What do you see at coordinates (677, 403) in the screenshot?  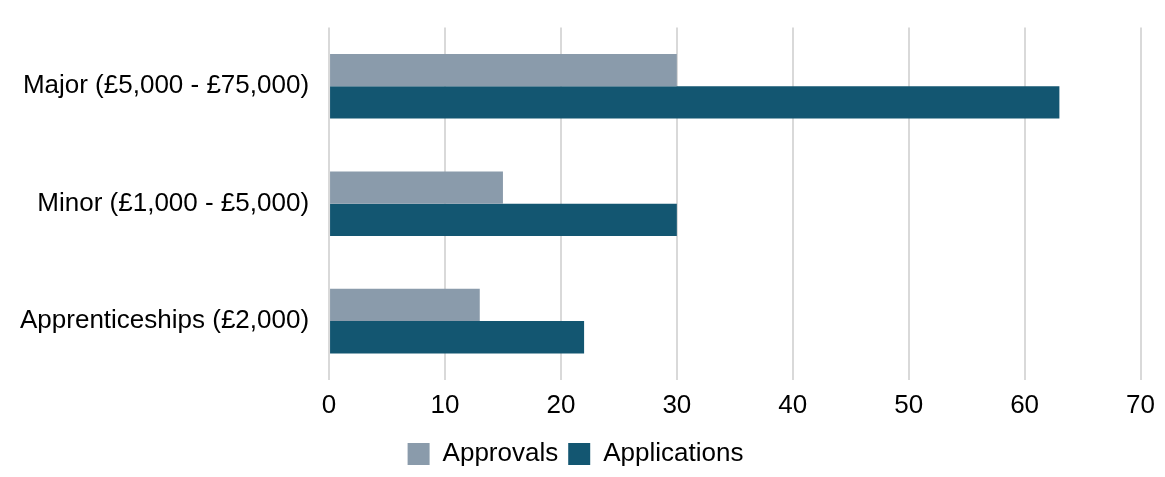 I see `x-tick-label: 30` at bounding box center [677, 403].